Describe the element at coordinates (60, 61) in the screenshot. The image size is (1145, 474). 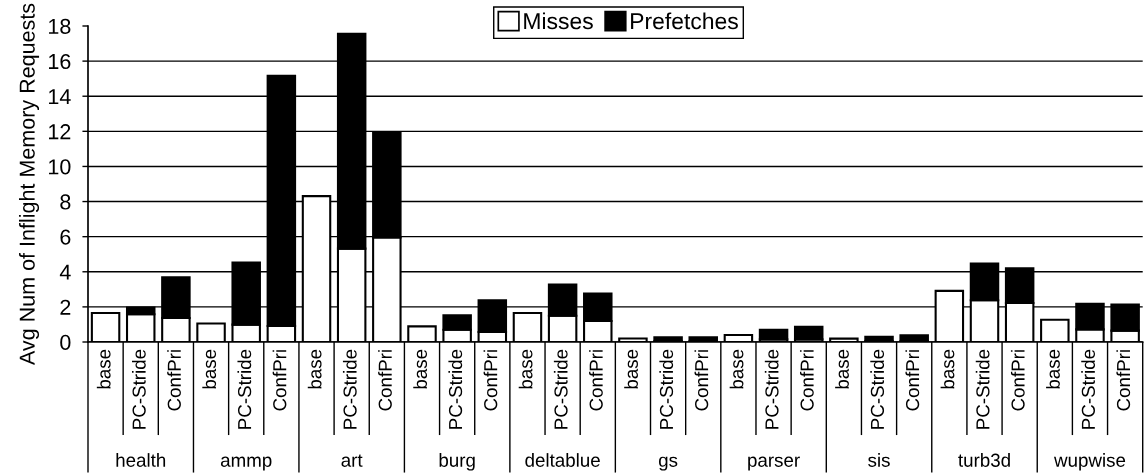
I see `y-tick-label: 16` at that location.